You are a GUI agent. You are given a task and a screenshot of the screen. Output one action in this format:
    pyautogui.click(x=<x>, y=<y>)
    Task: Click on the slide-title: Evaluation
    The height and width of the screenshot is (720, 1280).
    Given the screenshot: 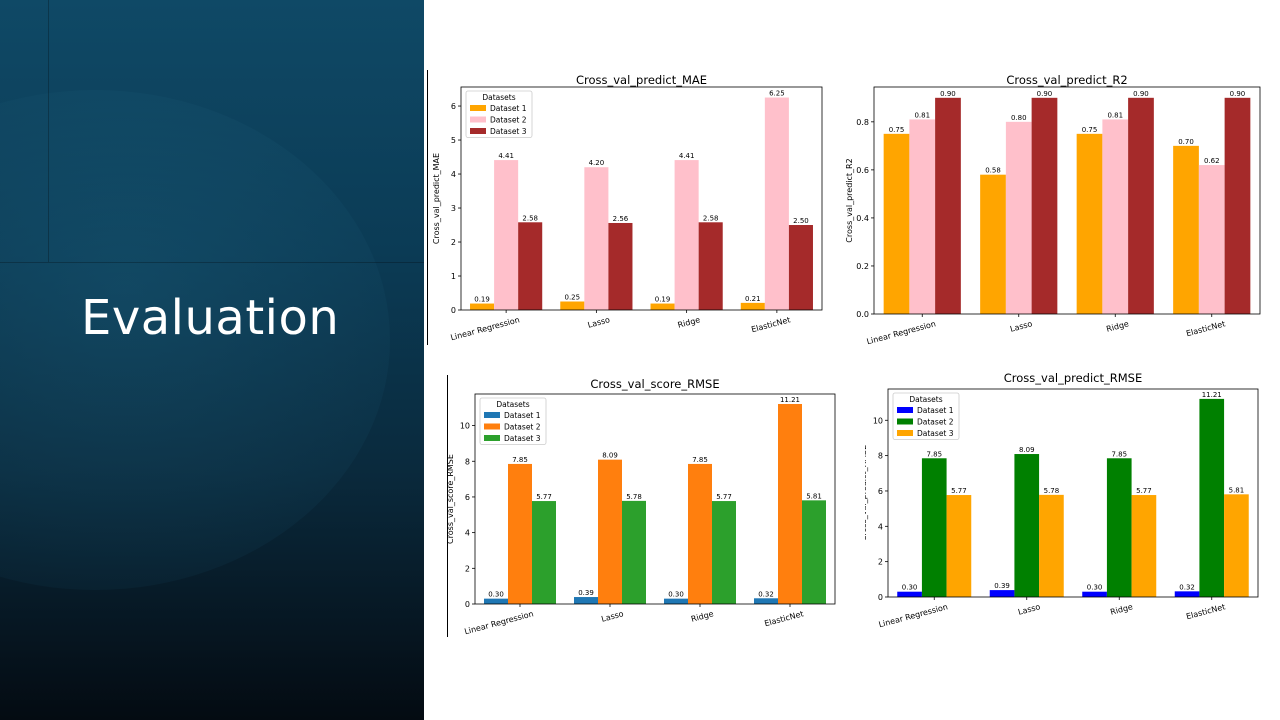 What is the action you would take?
    pyautogui.click(x=210, y=318)
    